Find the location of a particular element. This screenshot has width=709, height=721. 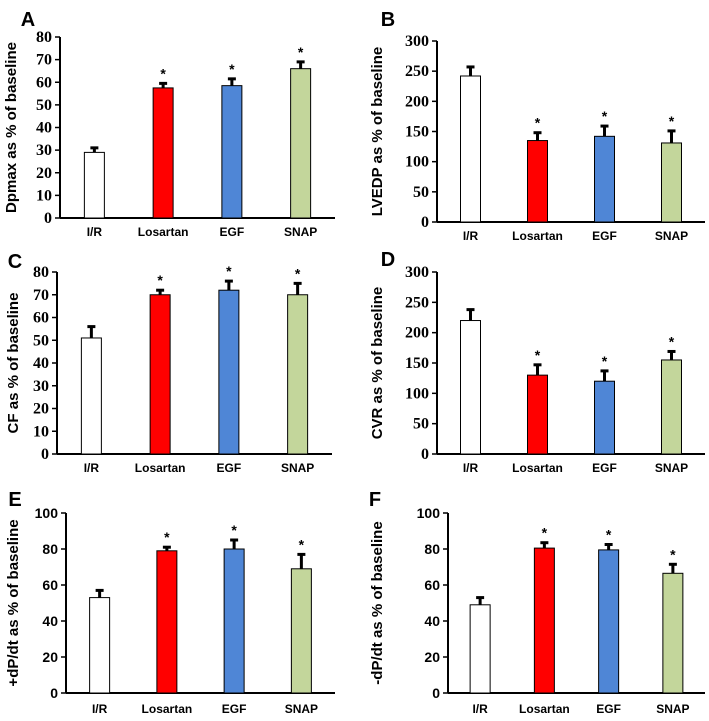

category-label-losartan-d: Losartan is located at coordinates (537, 468).